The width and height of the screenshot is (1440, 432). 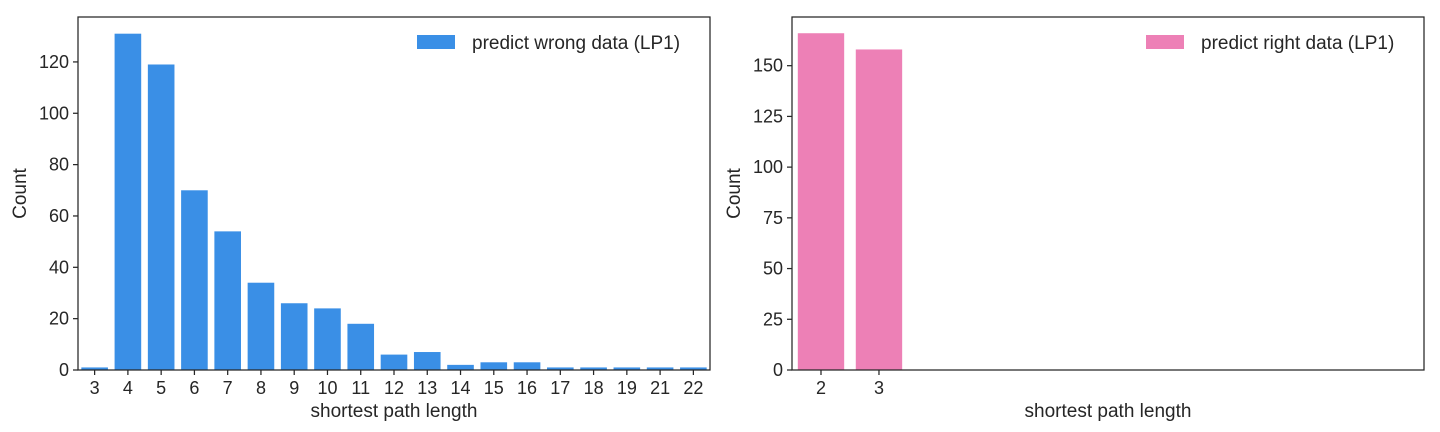 I want to click on y-tick-label: 40, so click(x=59, y=267).